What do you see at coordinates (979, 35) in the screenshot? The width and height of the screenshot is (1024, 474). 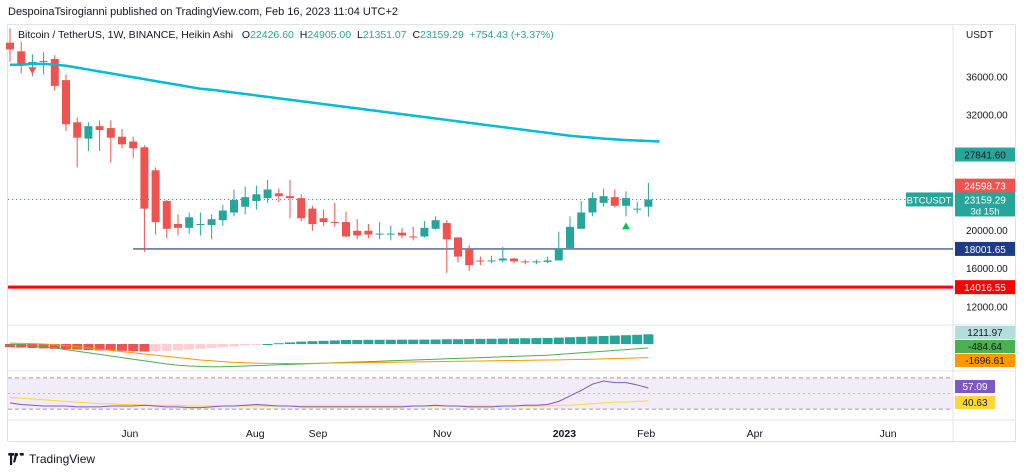 I see `currency-label: USDT` at bounding box center [979, 35].